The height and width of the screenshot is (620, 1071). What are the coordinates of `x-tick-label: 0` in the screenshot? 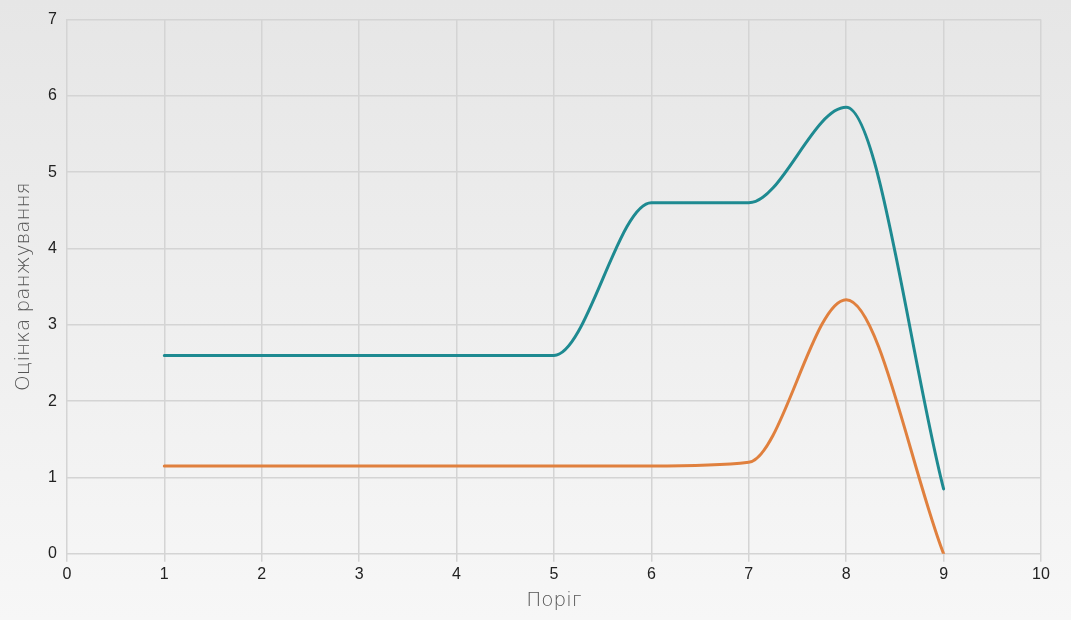 It's located at (67, 573).